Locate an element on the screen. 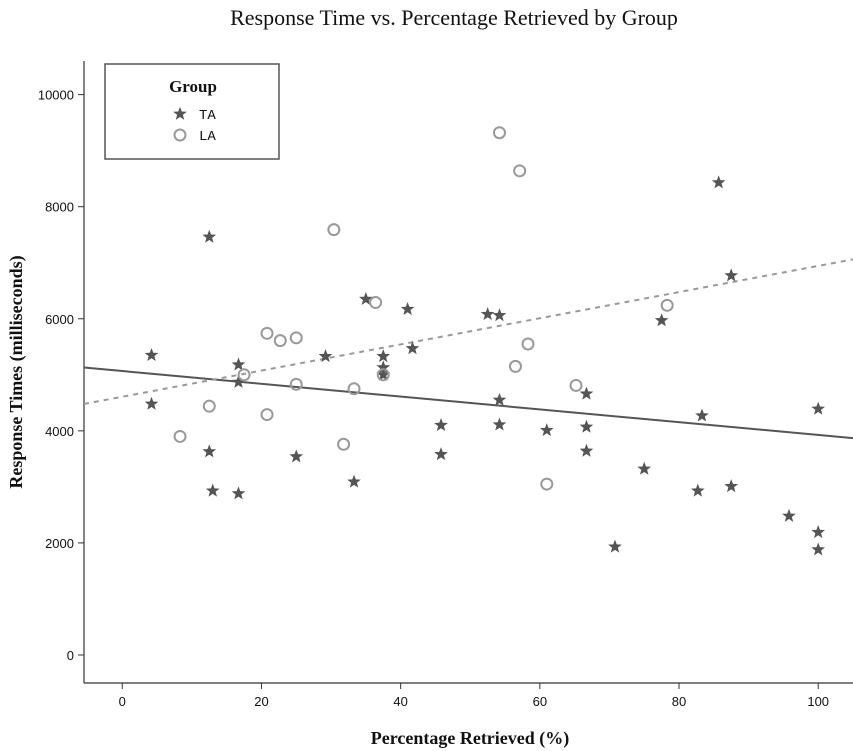 This screenshot has height=751, width=853. y-tick-label: 6000 is located at coordinates (59, 319).